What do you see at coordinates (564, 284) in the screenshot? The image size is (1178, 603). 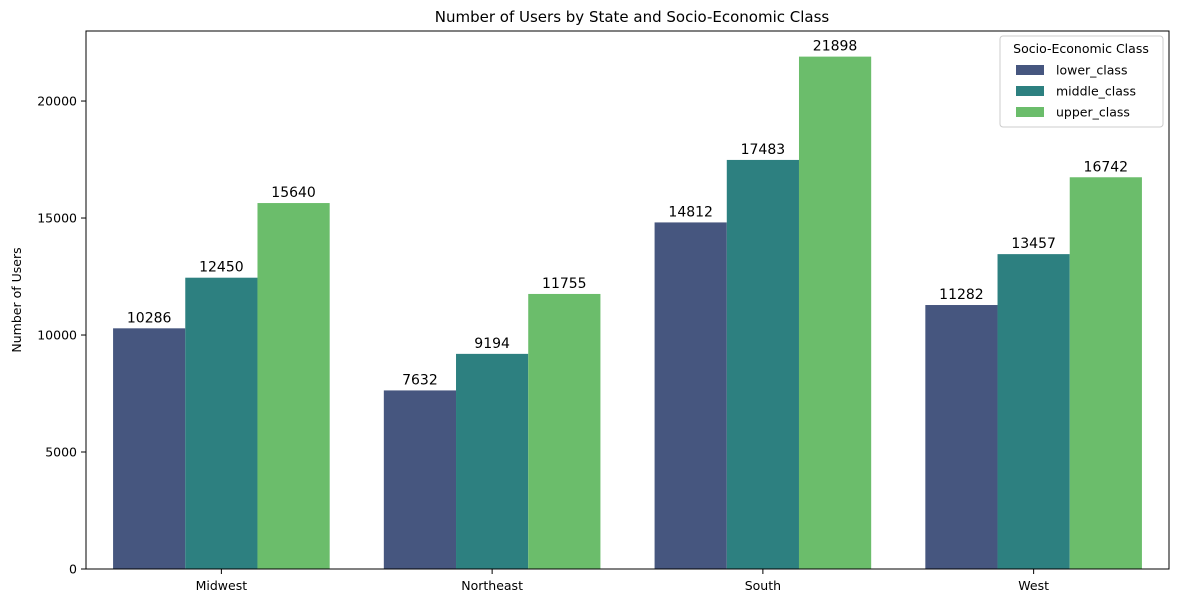 I see `bar-value-label: 11755` at bounding box center [564, 284].